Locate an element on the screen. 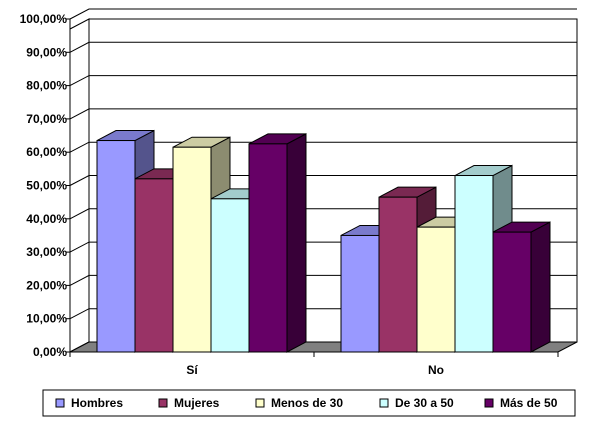 This screenshot has width=593, height=431. legend-label: Menos de 30 is located at coordinates (307, 403).